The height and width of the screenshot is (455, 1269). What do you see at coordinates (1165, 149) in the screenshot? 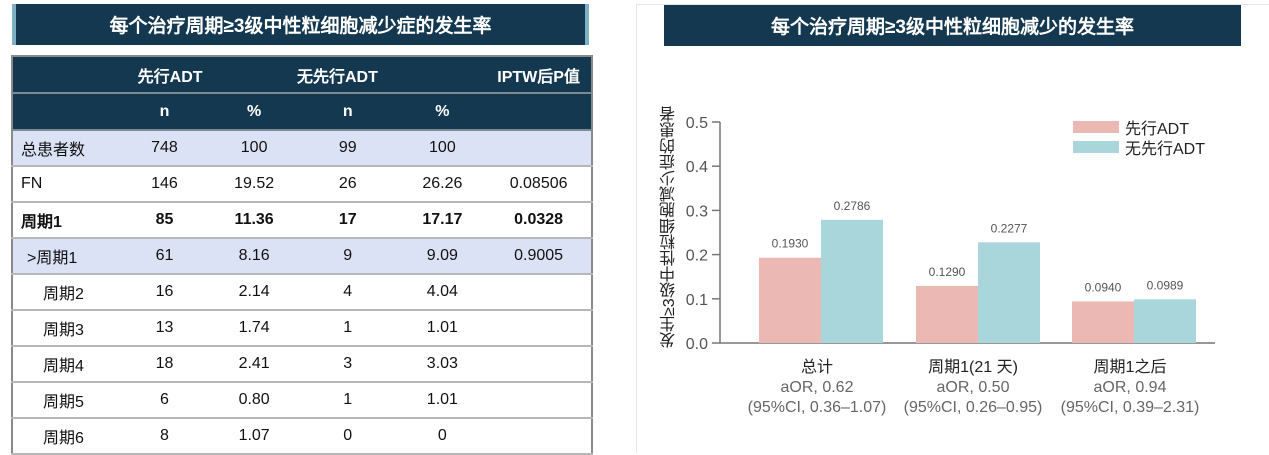
I see `legend-label: 无先行ADT` at bounding box center [1165, 149].